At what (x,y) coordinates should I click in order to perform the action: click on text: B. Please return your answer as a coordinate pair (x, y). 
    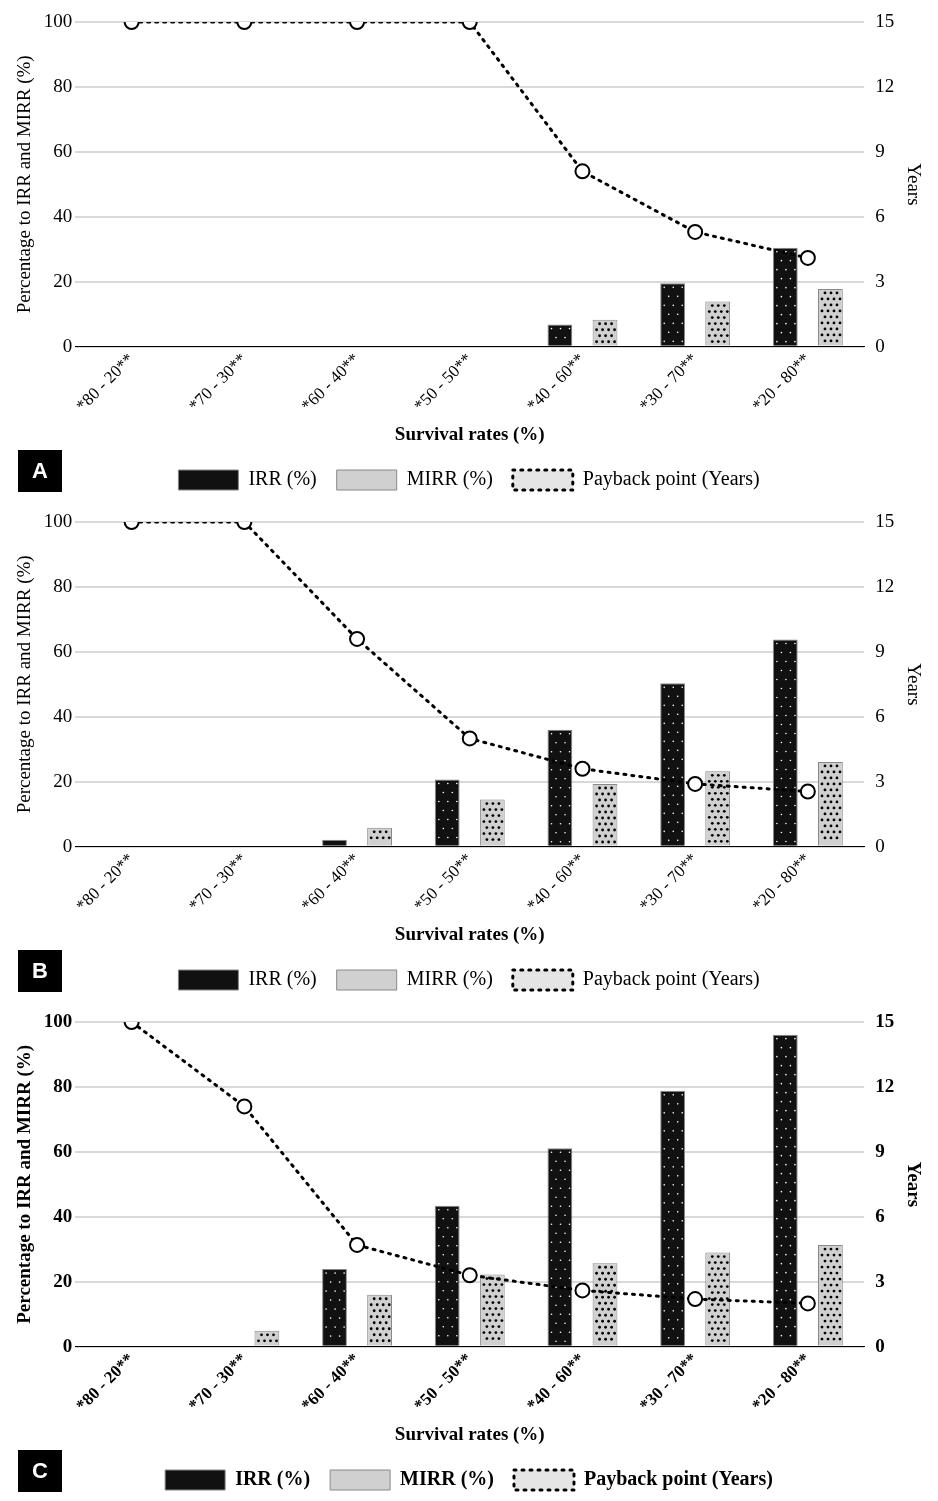
    Looking at the image, I should click on (40, 971).